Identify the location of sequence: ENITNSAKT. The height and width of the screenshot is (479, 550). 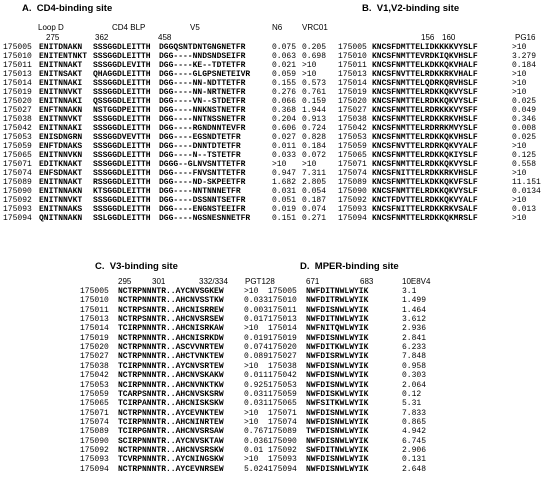
(61, 74).